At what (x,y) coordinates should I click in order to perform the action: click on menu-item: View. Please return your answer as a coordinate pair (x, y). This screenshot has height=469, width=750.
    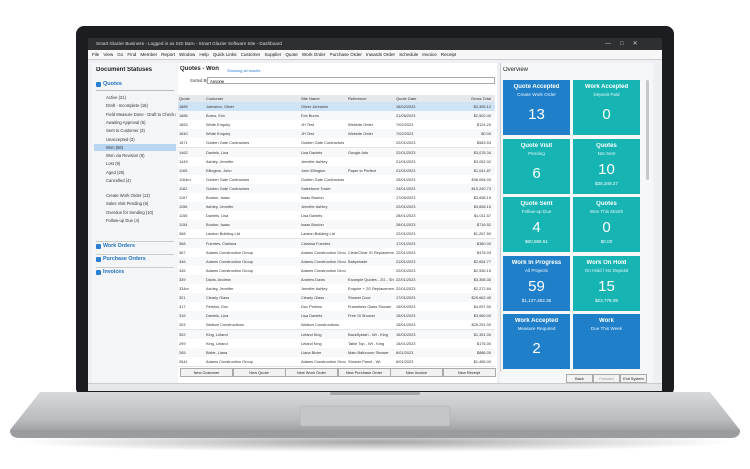
    Looking at the image, I should click on (108, 54).